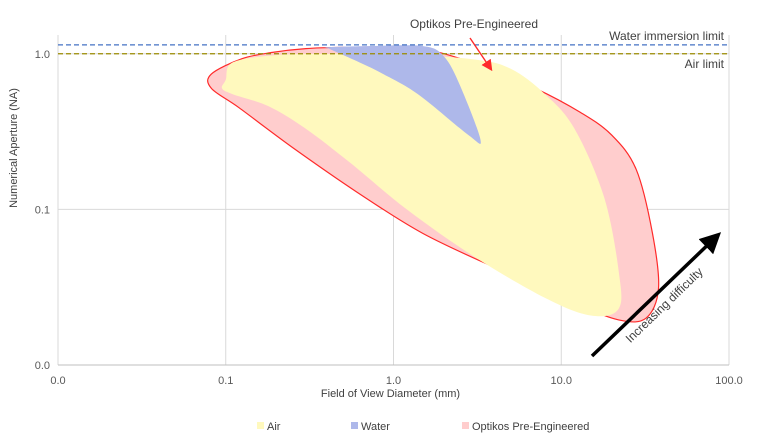 The width and height of the screenshot is (757, 445). I want to click on optikos-arrow, so click(481, 54).